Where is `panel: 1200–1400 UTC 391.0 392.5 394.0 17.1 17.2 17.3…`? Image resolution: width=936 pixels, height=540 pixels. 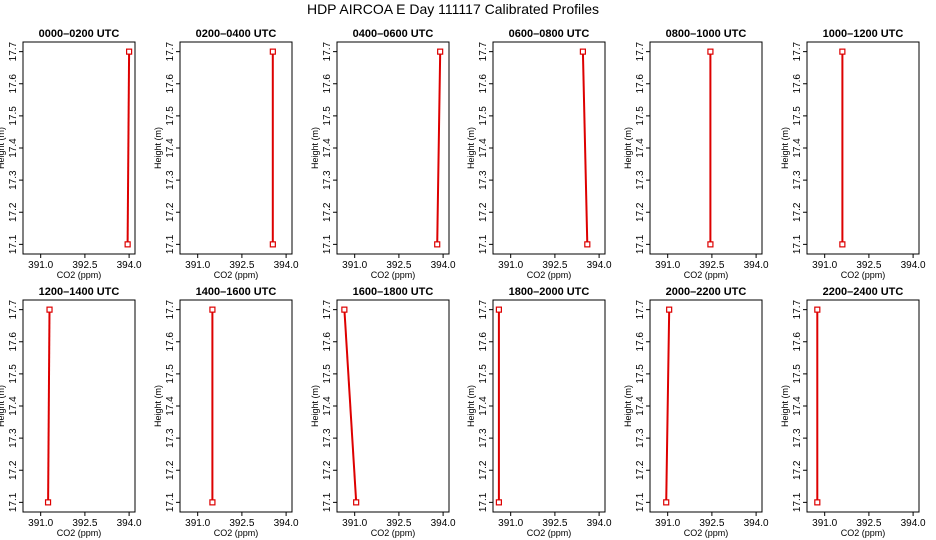
panel: 1200–1400 UTC 391.0 392.5 394.0 17.1 17.2 17.3… is located at coordinates (71, 412).